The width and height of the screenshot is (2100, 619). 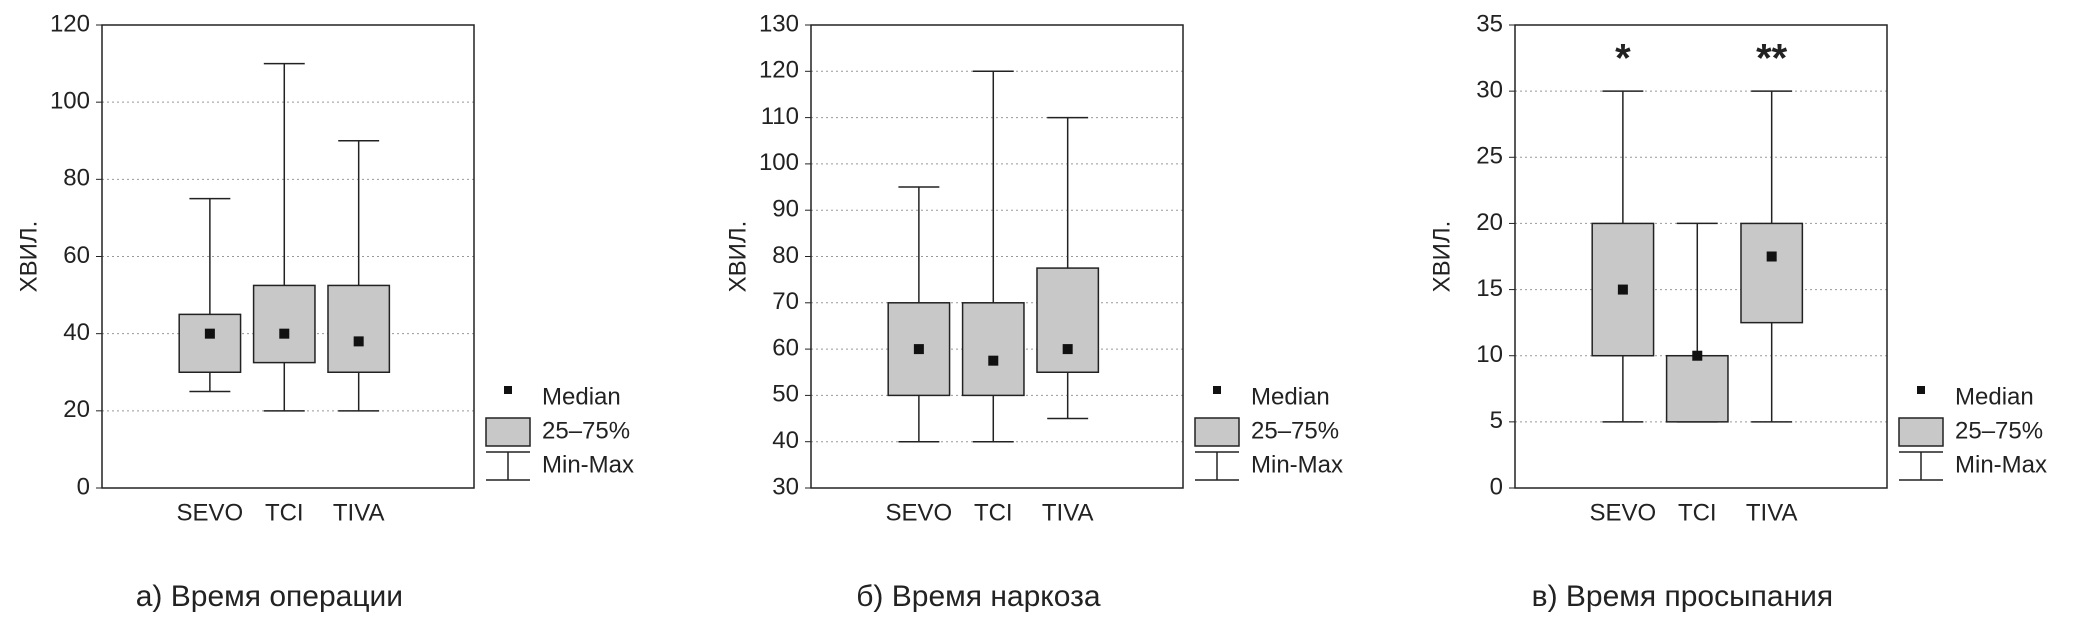 What do you see at coordinates (978, 596) in the screenshot?
I see `caption: б) Время наркоза` at bounding box center [978, 596].